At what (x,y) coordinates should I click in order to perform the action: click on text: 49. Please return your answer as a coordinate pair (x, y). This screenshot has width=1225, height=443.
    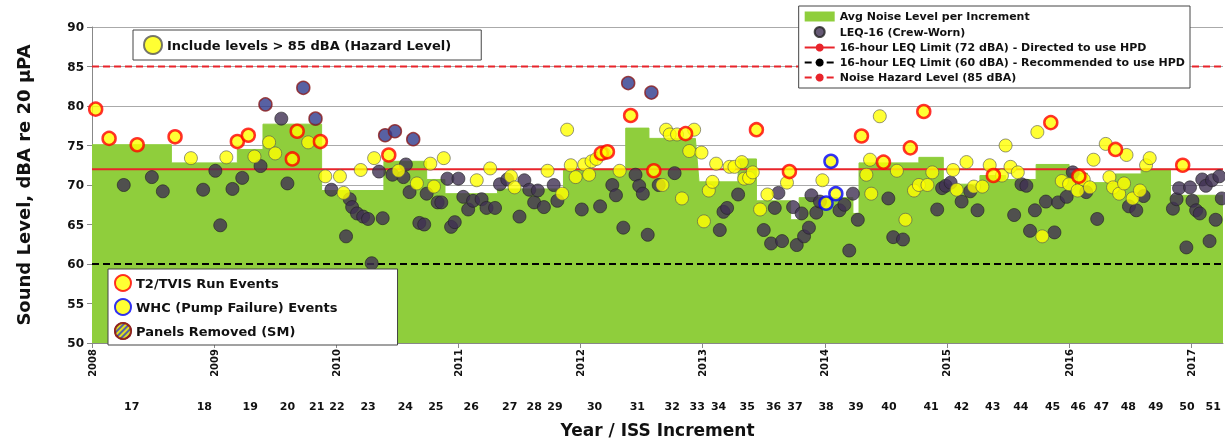
    Looking at the image, I should click on (1156, 406).